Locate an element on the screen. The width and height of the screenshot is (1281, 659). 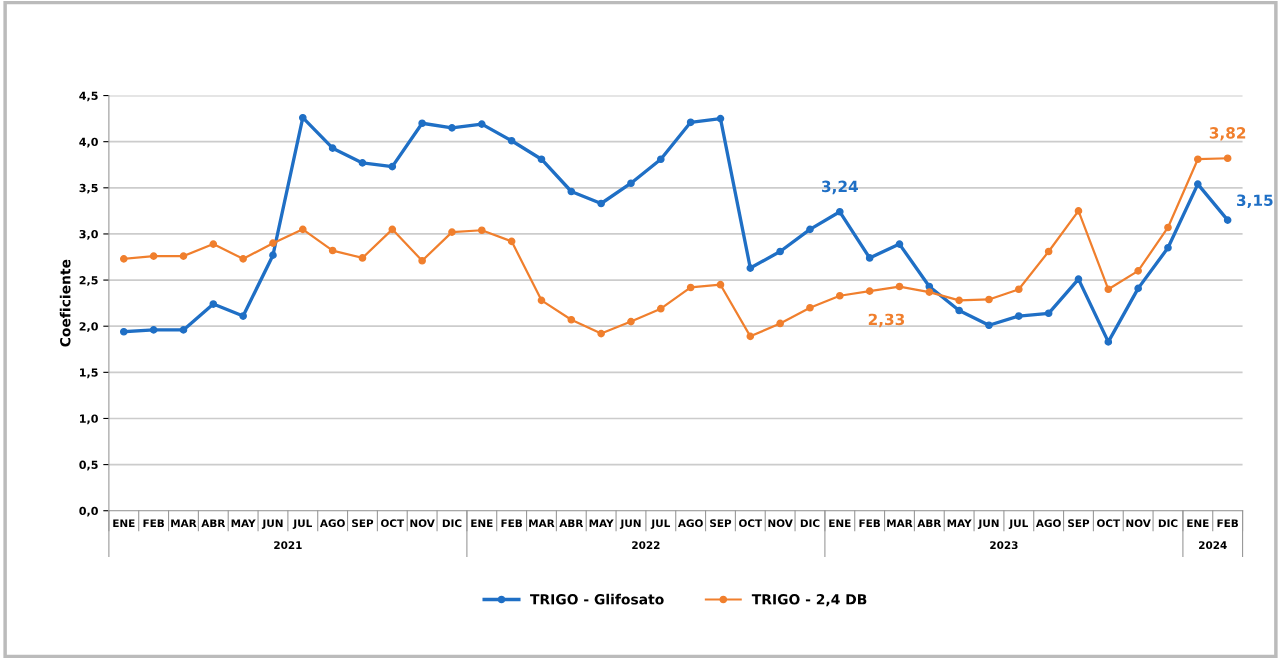
data-label: 3,24 is located at coordinates (839, 187).